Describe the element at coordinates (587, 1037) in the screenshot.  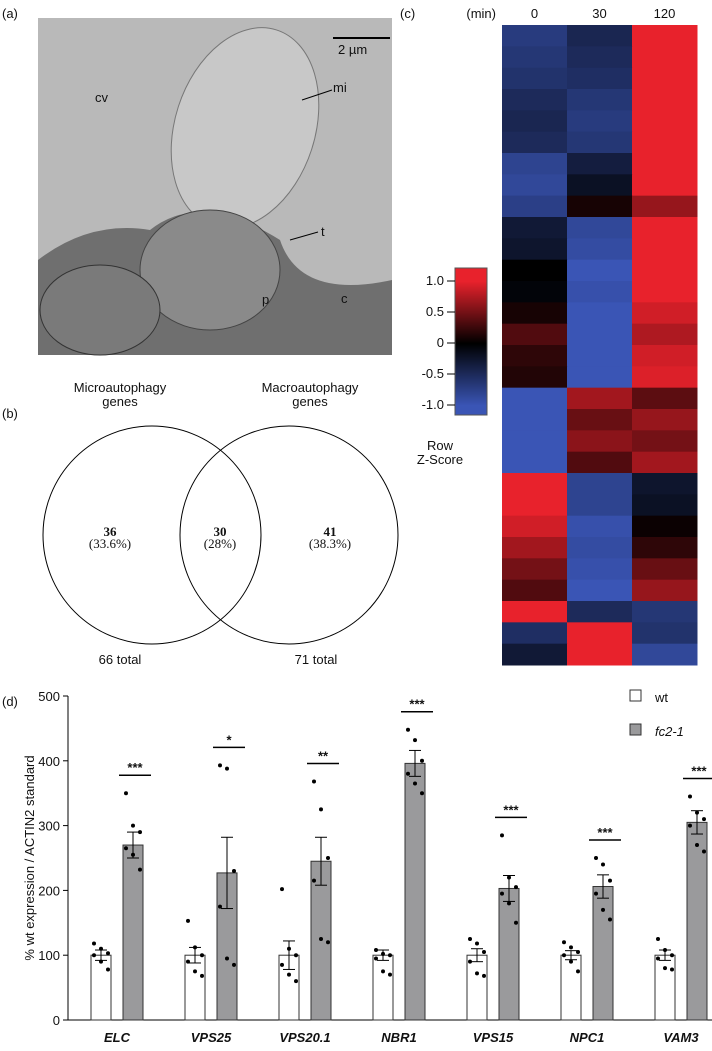
I see `x-tick-label: NPC1` at that location.